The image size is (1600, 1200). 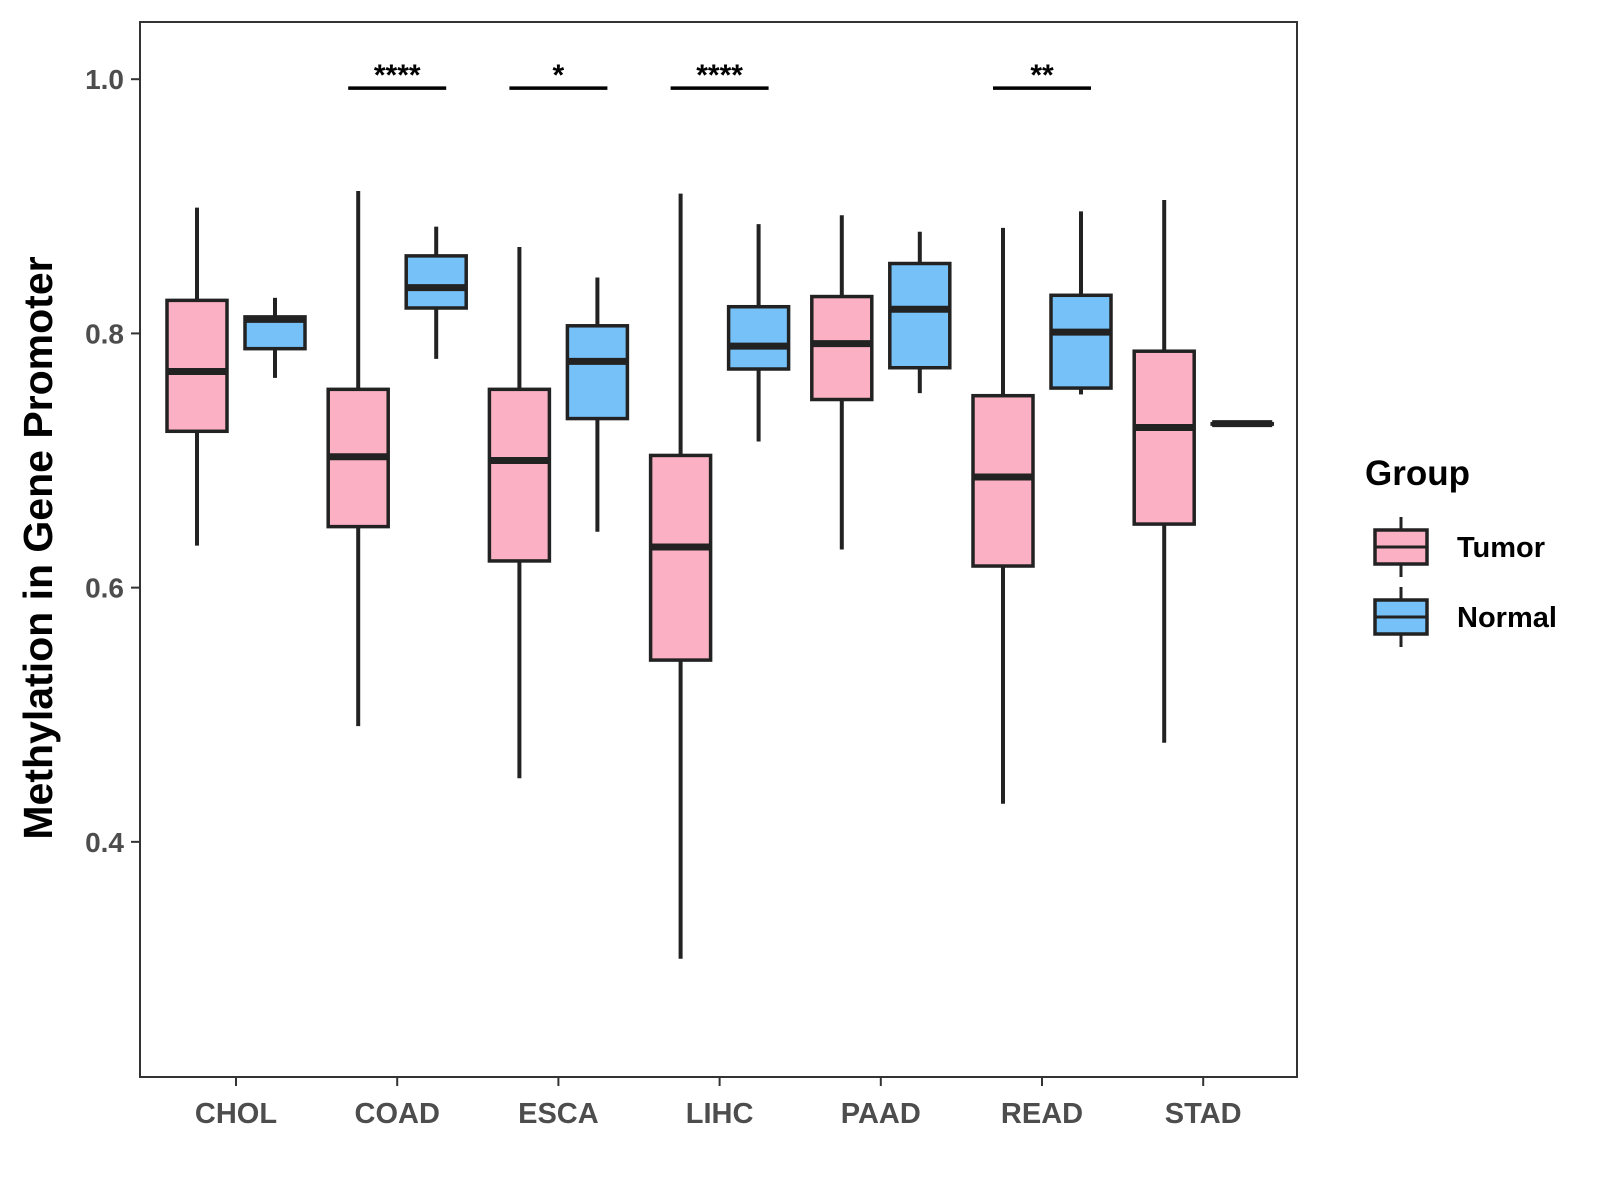 I want to click on legend-keys: Tumor Normal, so click(x=1465, y=582).